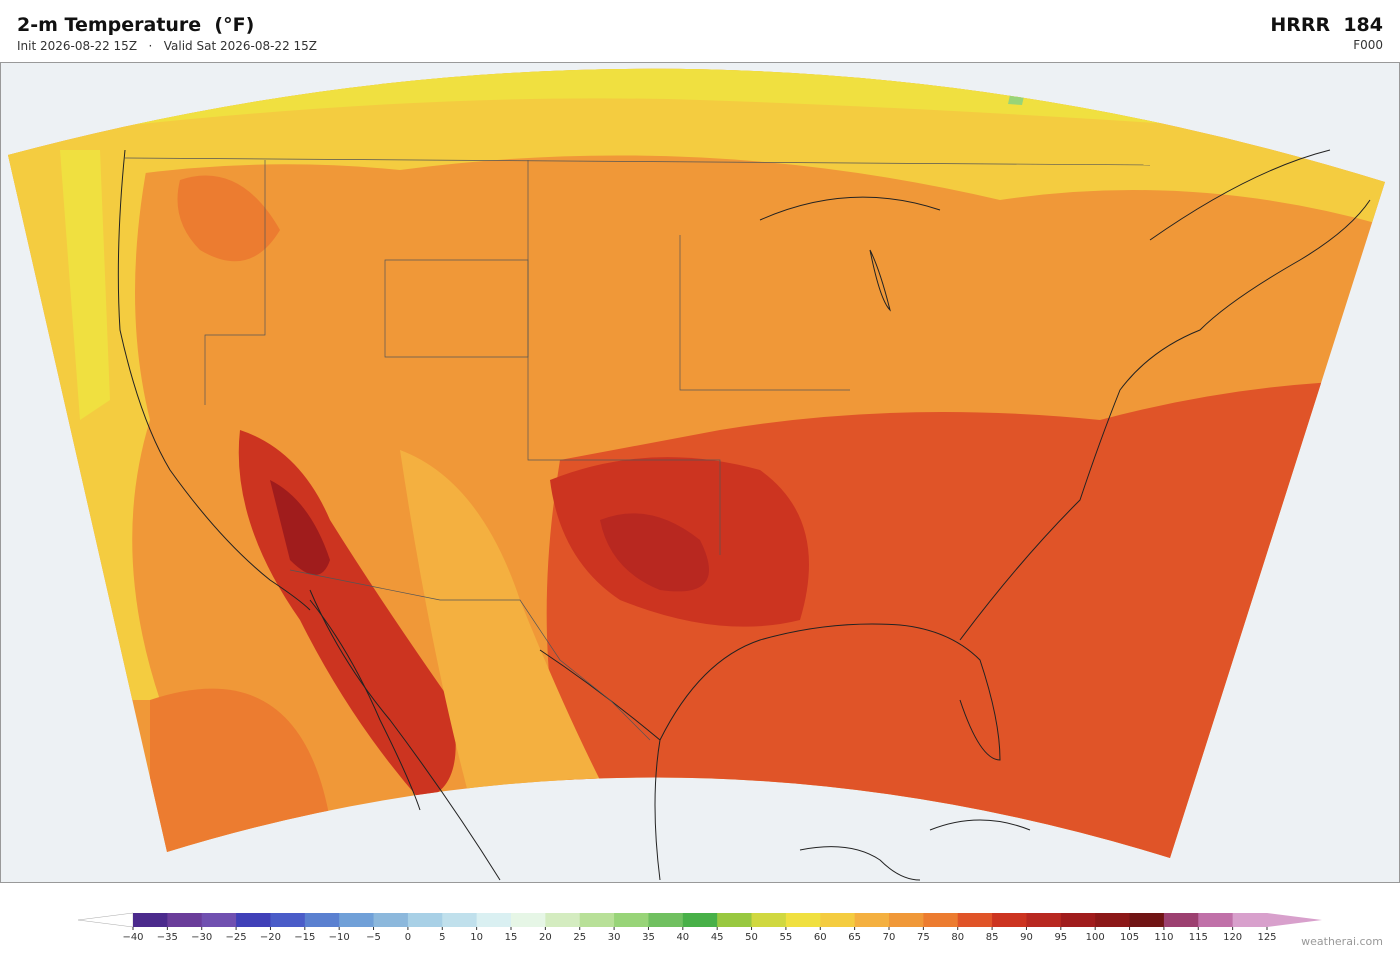 The width and height of the screenshot is (1400, 956). I want to click on colorbar-tick-label: −5, so click(373, 937).